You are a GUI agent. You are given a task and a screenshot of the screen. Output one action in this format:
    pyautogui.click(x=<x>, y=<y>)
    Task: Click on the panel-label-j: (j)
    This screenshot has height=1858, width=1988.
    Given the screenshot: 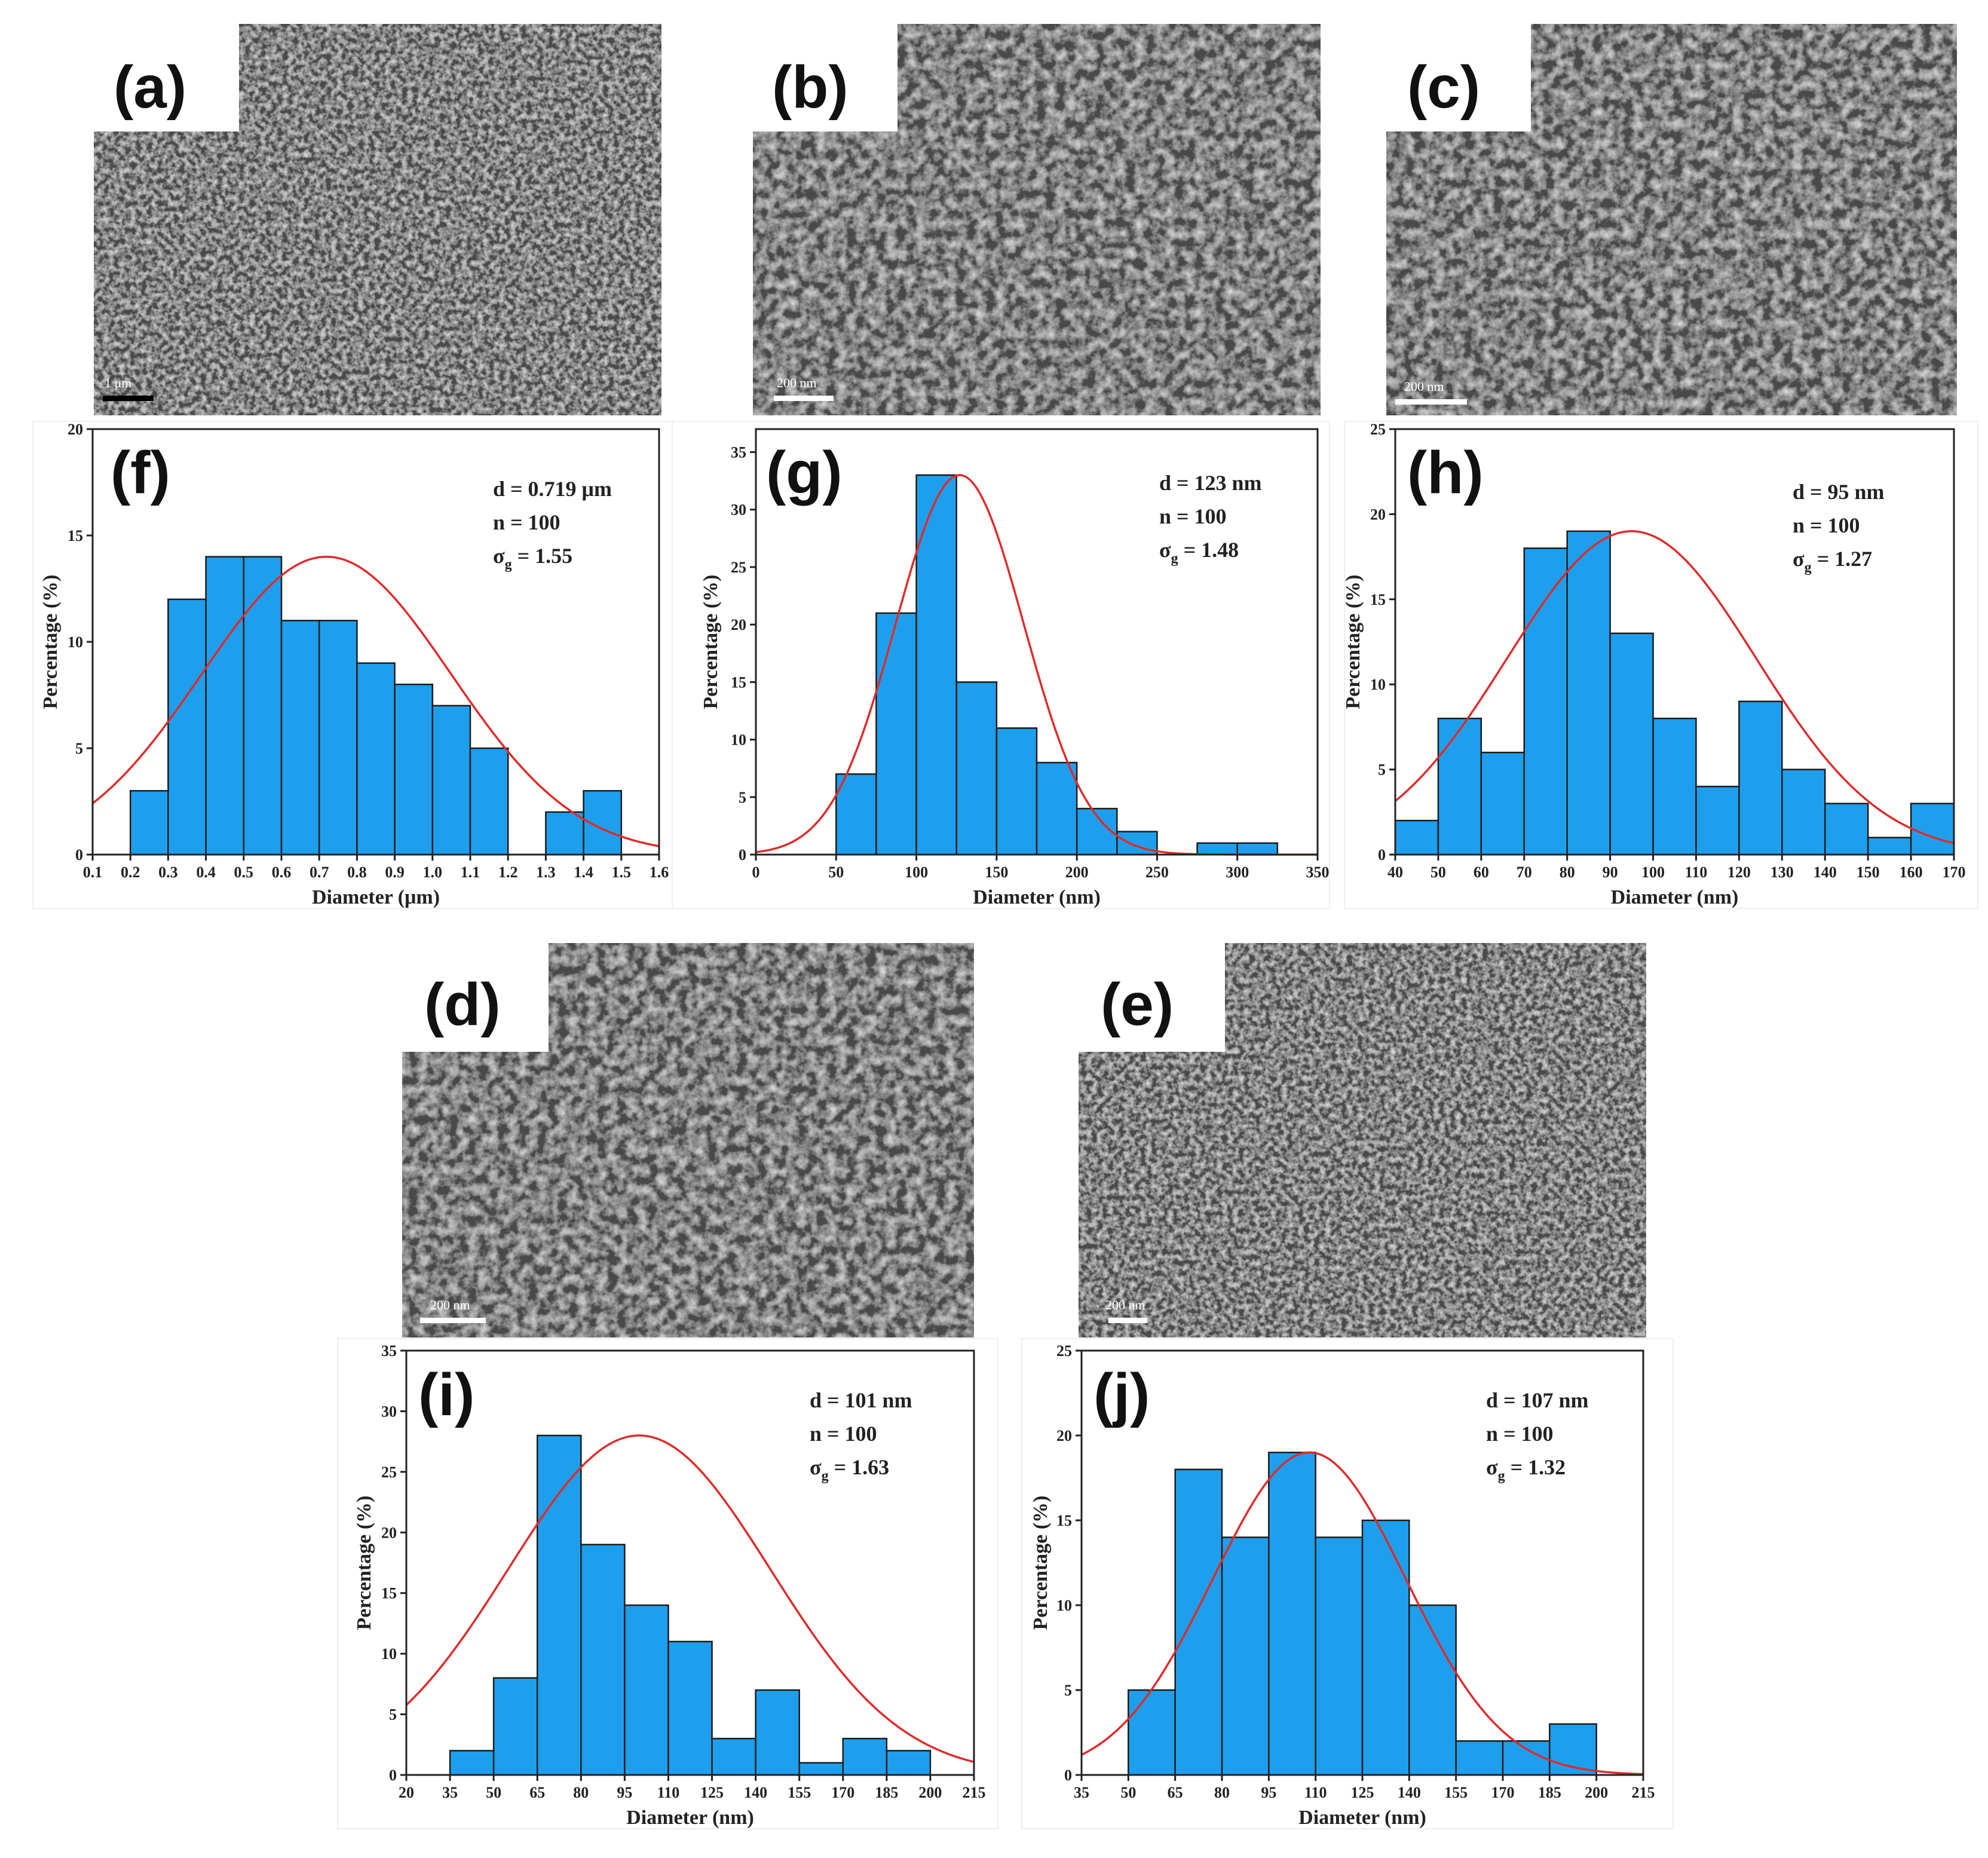 What is the action you would take?
    pyautogui.click(x=1121, y=1395)
    